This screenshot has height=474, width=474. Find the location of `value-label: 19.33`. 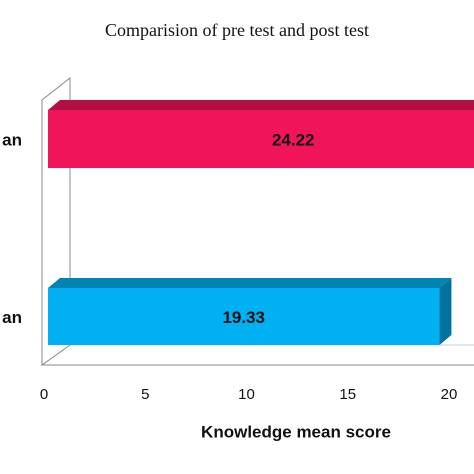

value-label: 19.33 is located at coordinates (243, 317).